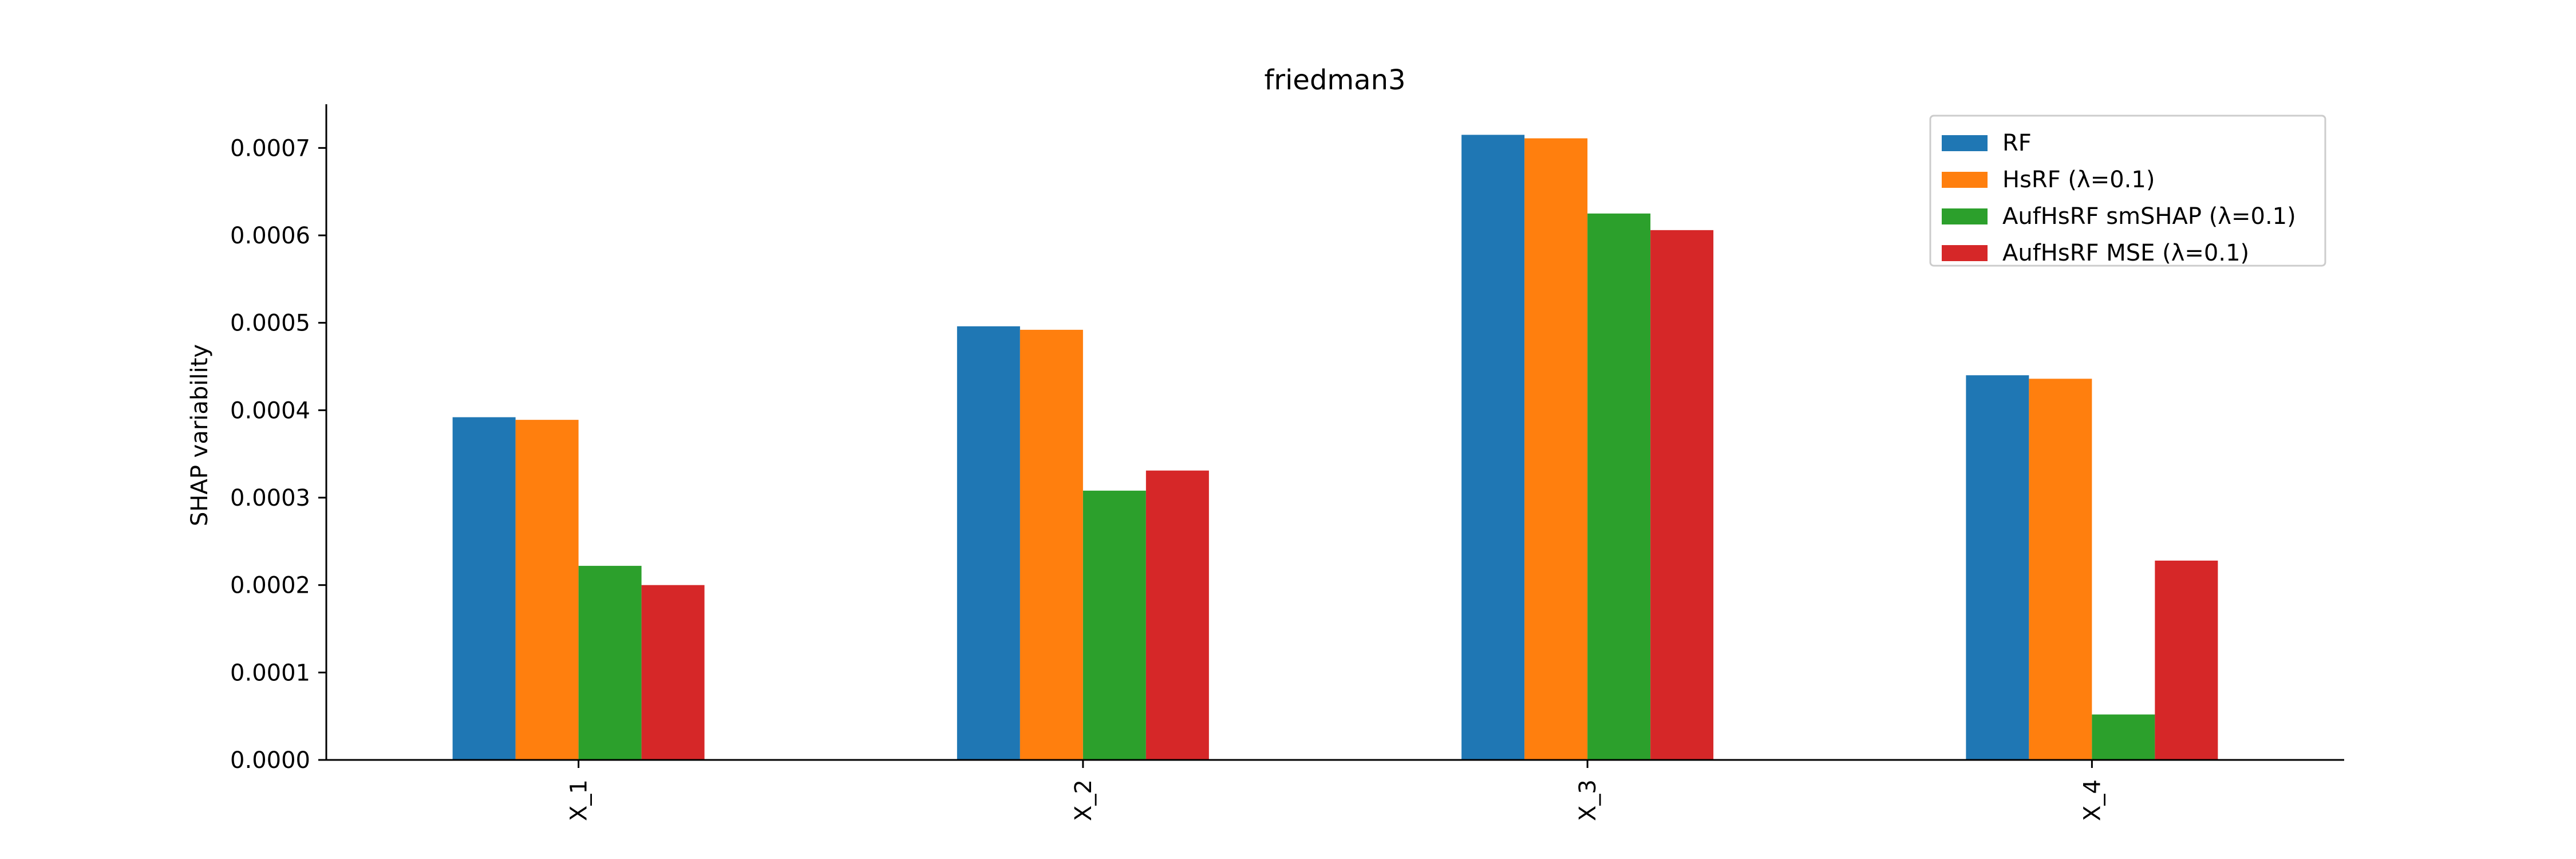 The height and width of the screenshot is (859, 2576). Describe the element at coordinates (1334, 80) in the screenshot. I see `chart-title: friedman3` at that location.